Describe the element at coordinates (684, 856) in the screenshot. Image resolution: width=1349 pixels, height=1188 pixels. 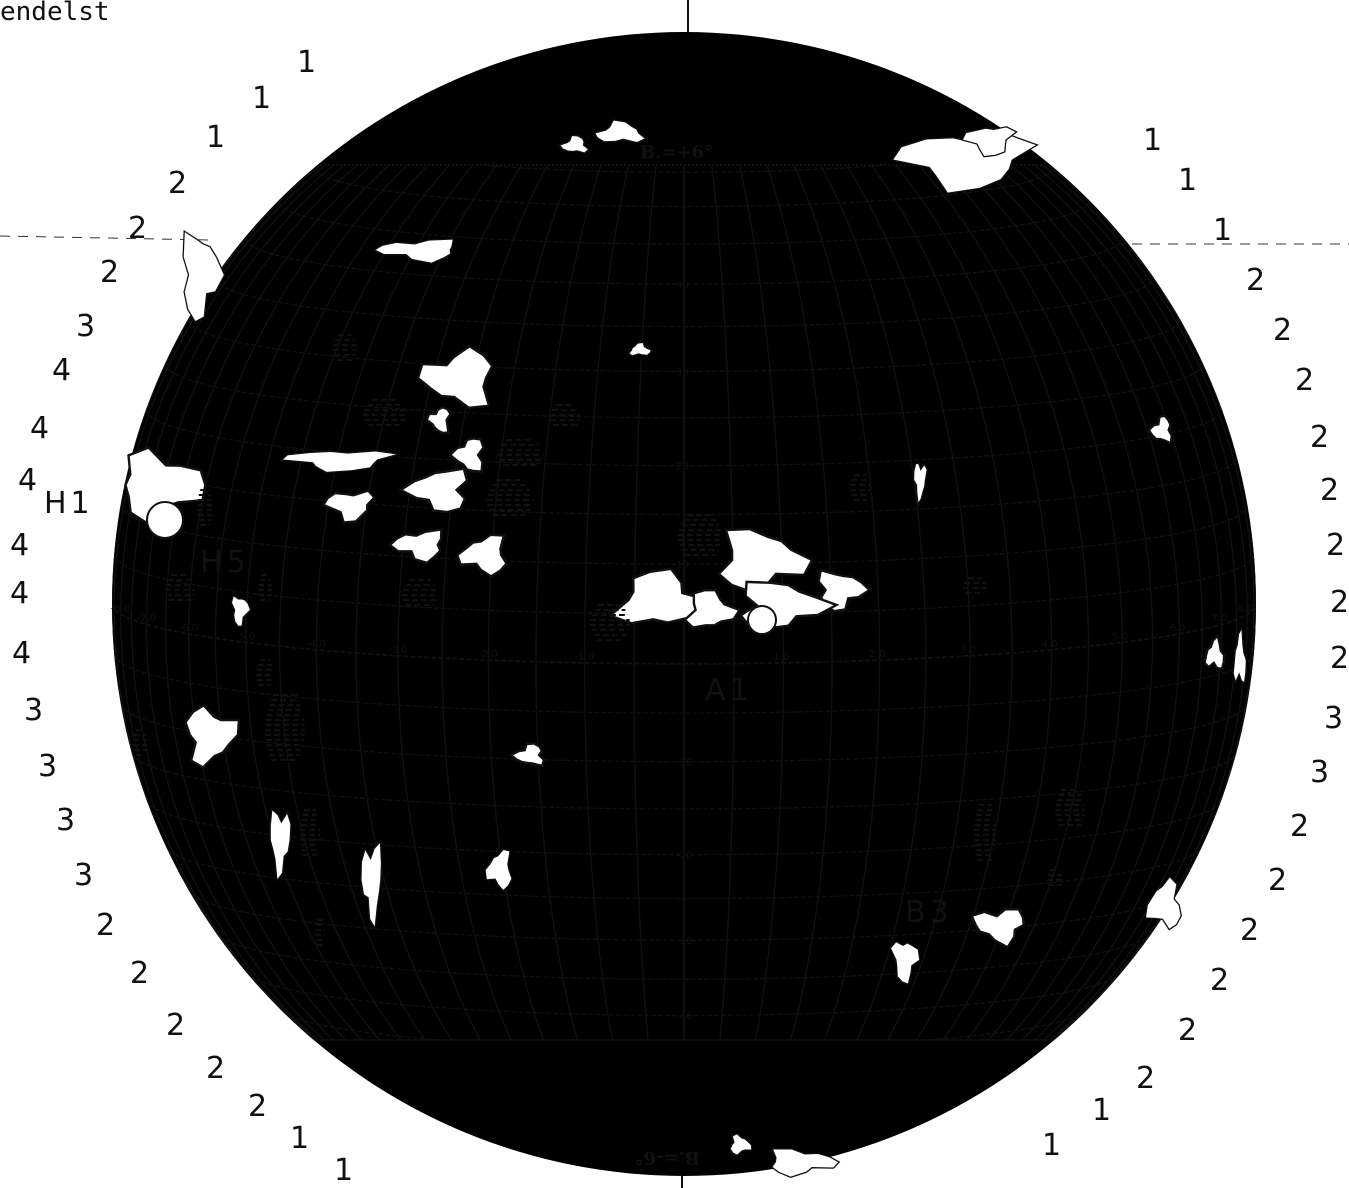
I see `latitude-tick-label: -20` at that location.